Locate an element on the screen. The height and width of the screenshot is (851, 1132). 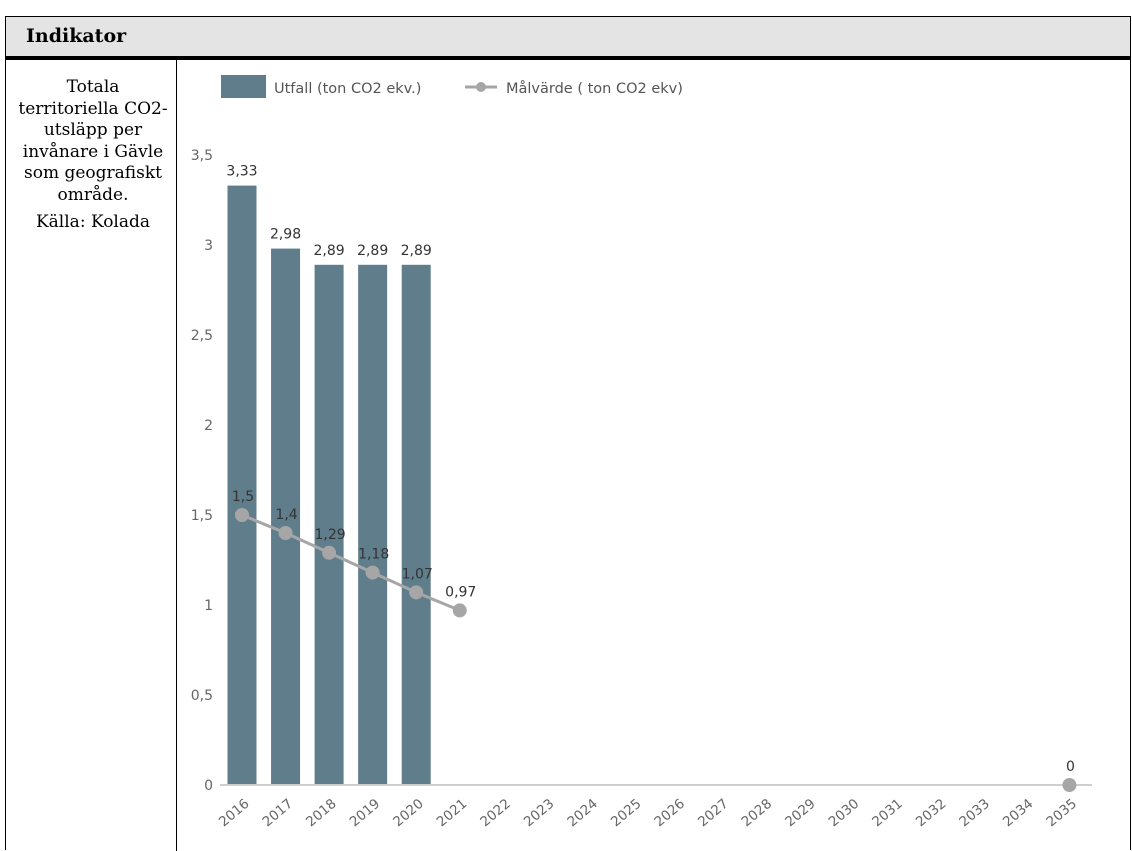
x-tick-label: 2034 is located at coordinates (1018, 813).